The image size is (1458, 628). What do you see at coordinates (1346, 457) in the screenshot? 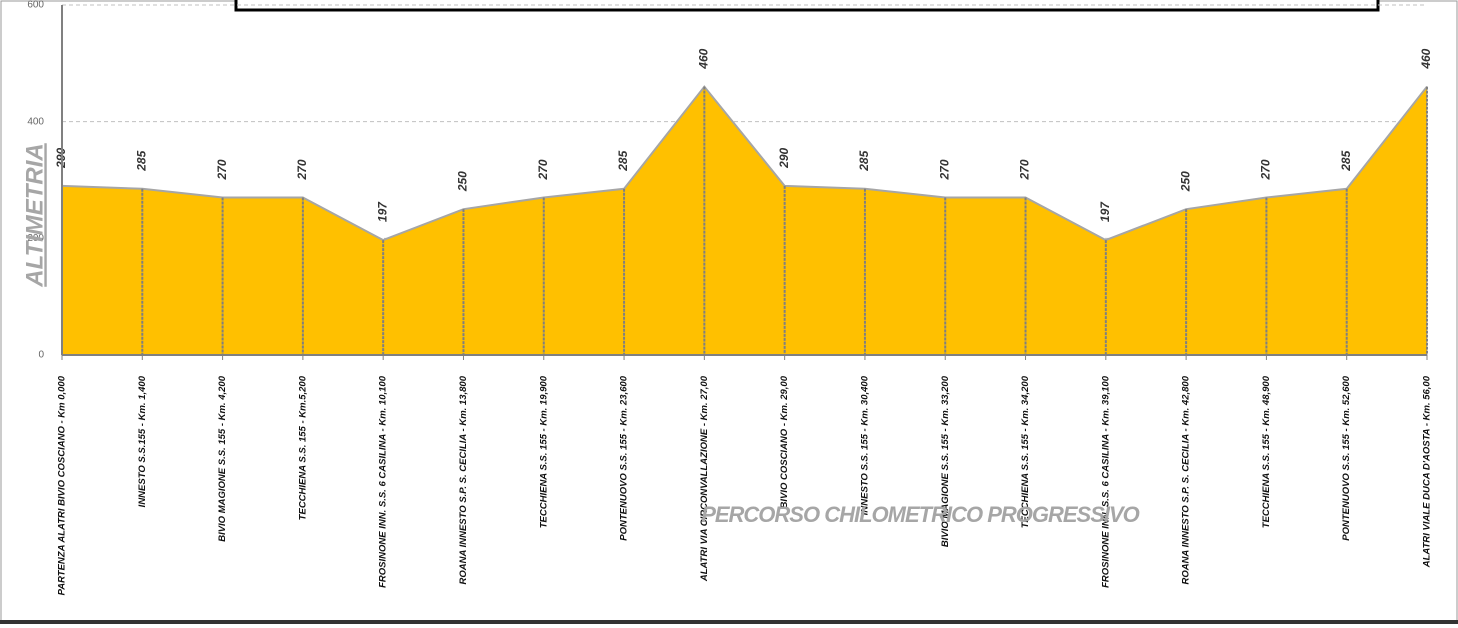
I see `x-tick-label: PONTENUOVO S.S. 155 - Km. 52,600` at bounding box center [1346, 457].